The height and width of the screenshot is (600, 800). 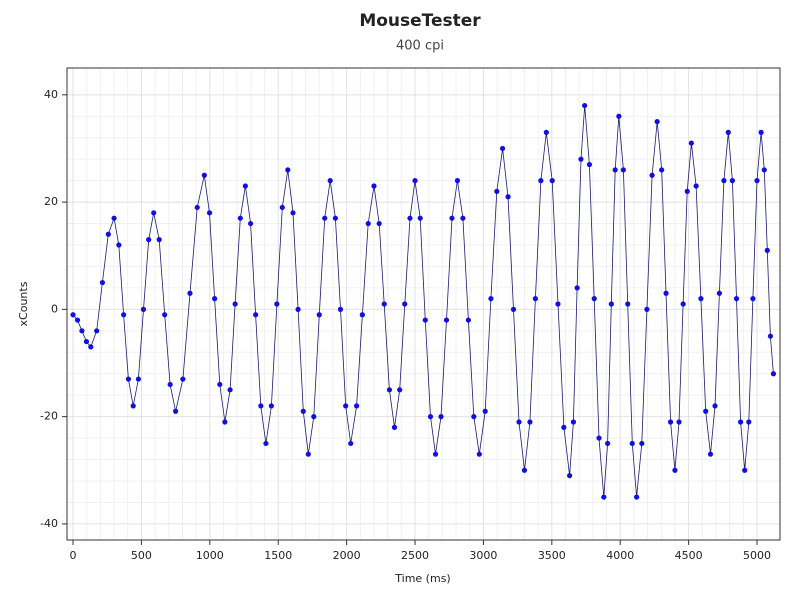 What do you see at coordinates (49, 523) in the screenshot?
I see `y-tick-label: -40` at bounding box center [49, 523].